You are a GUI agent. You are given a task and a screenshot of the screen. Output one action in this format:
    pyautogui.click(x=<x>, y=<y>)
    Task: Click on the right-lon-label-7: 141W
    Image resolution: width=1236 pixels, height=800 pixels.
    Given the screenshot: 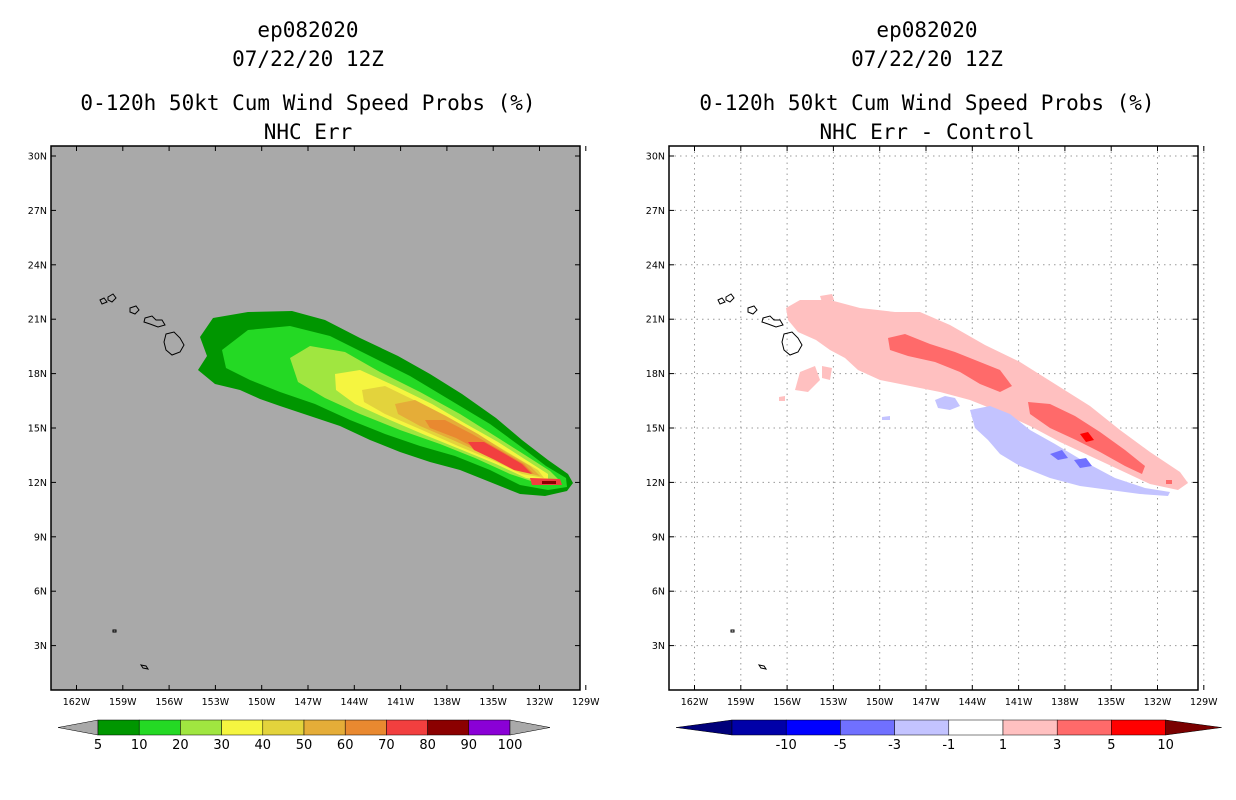 What is the action you would take?
    pyautogui.click(x=1019, y=702)
    